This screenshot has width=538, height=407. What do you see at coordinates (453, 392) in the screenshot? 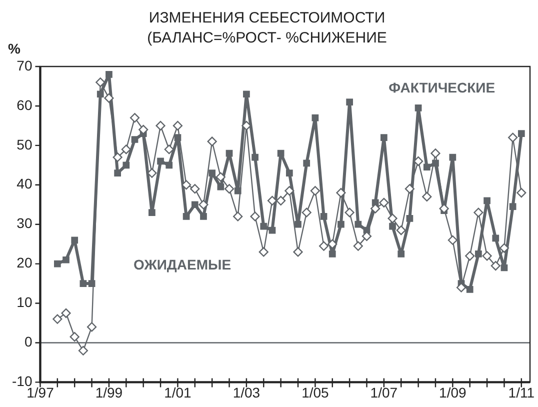
I see `x-tick-label: 1/09` at bounding box center [453, 392].